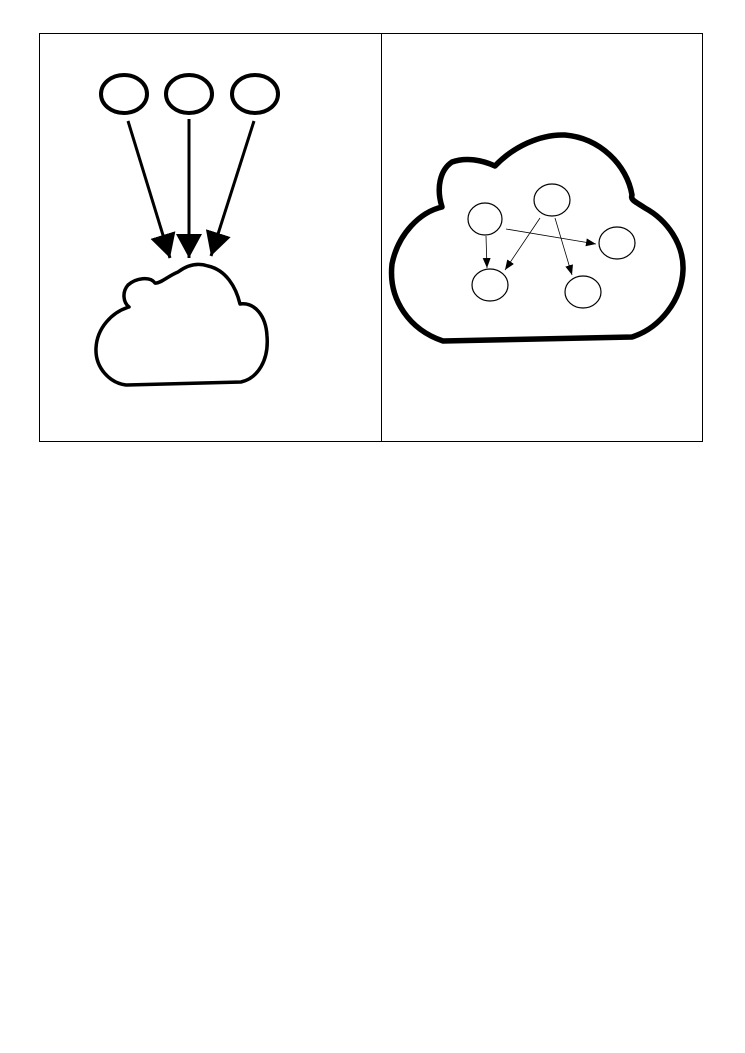 The image size is (745, 1053). I want to click on right-edge-n2-n4, so click(522, 244).